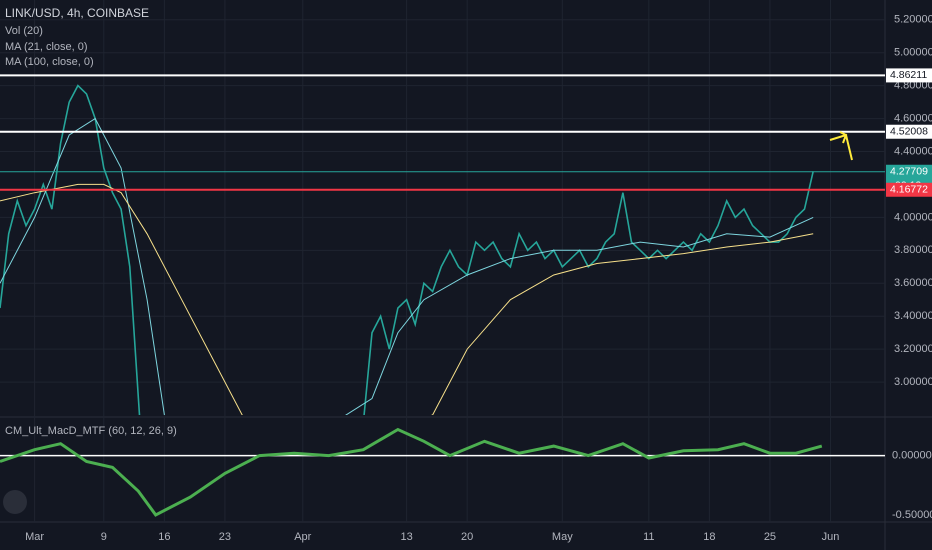 The width and height of the screenshot is (932, 550). What do you see at coordinates (913, 217) in the screenshot?
I see `y-tick-label: 4.00000` at bounding box center [913, 217].